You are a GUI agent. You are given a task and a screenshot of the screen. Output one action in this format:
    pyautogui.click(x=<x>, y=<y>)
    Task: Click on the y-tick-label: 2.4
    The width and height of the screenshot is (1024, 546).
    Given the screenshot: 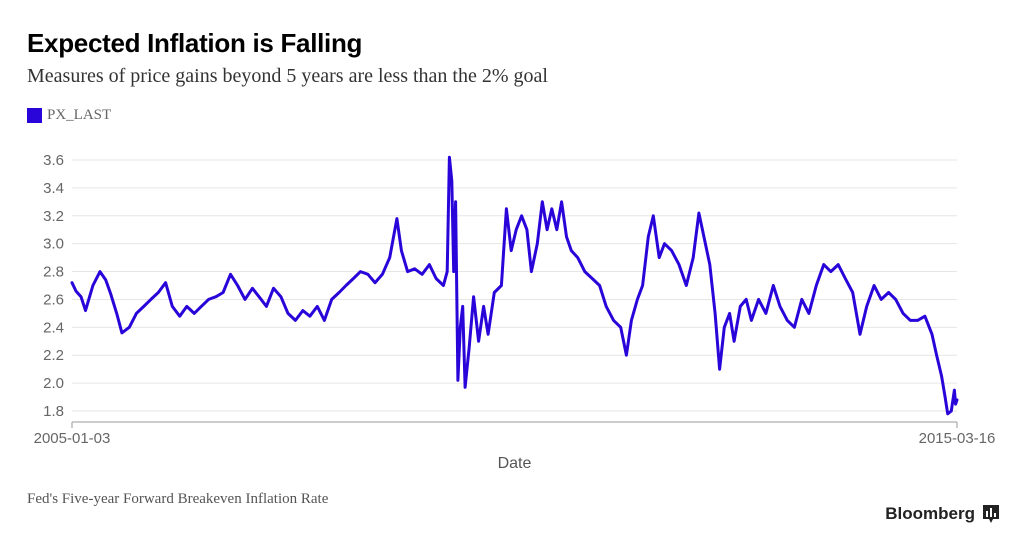 What is the action you would take?
    pyautogui.click(x=53, y=327)
    